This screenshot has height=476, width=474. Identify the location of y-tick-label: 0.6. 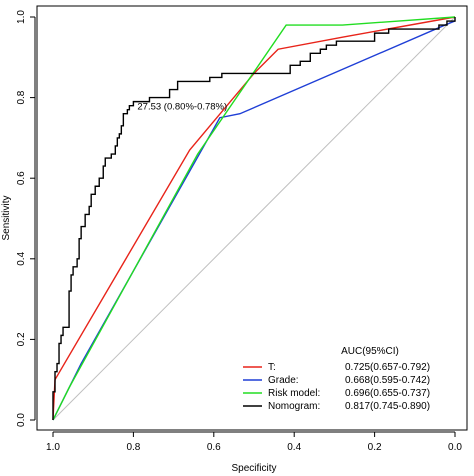
(21, 178).